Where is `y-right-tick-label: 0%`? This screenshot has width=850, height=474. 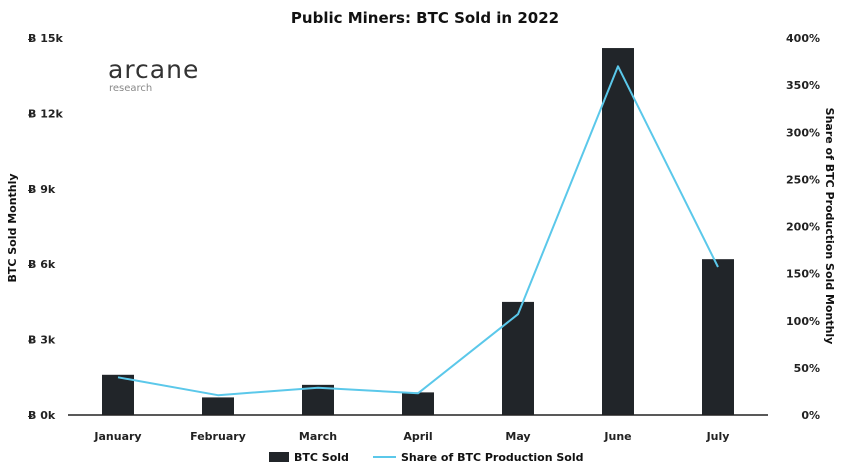 y-right-tick-label: 0% is located at coordinates (810, 415).